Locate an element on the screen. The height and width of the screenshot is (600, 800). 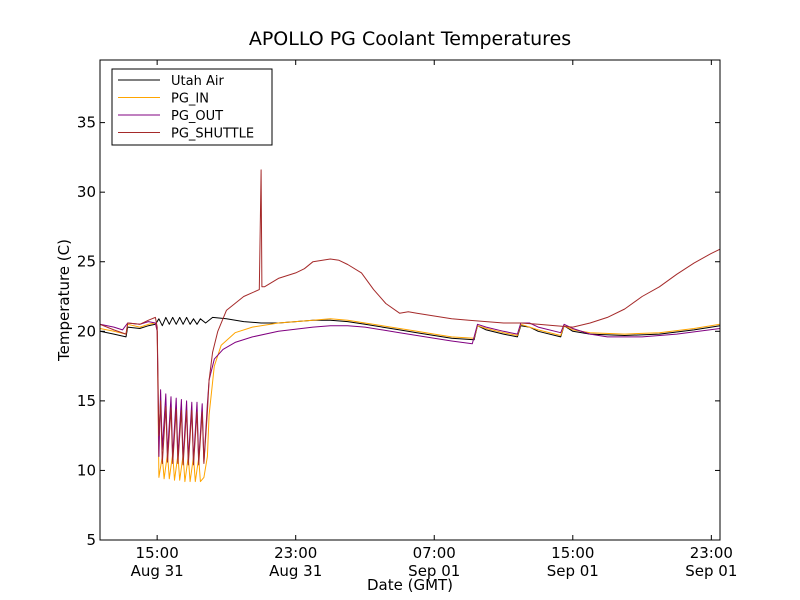
legend: Utah Air PG_IN PG_OUT PG_SHUTTLE is located at coordinates (192, 107).